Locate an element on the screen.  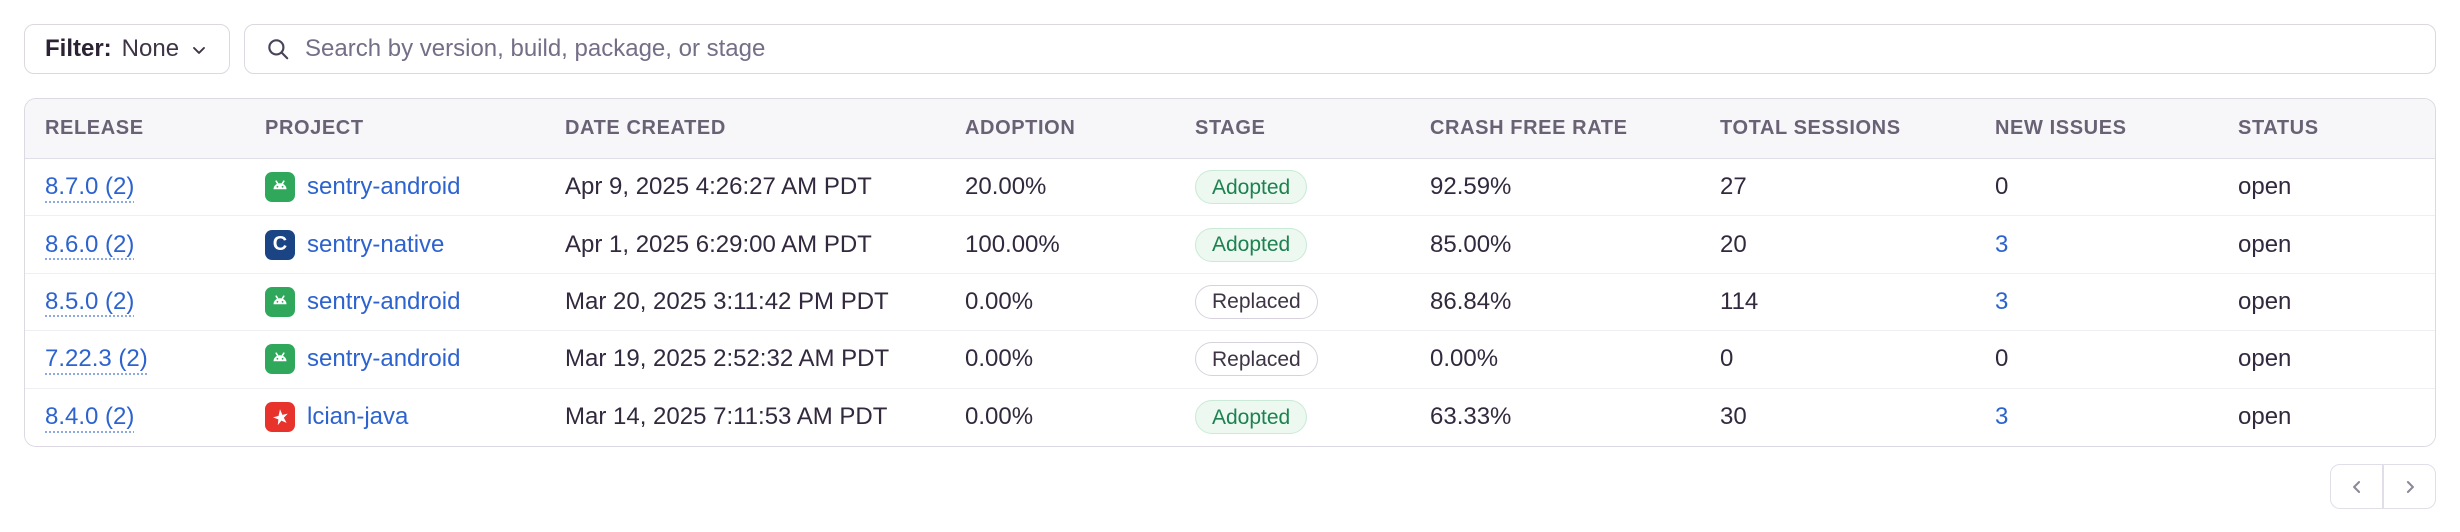
c-icon: C is located at coordinates (280, 244).